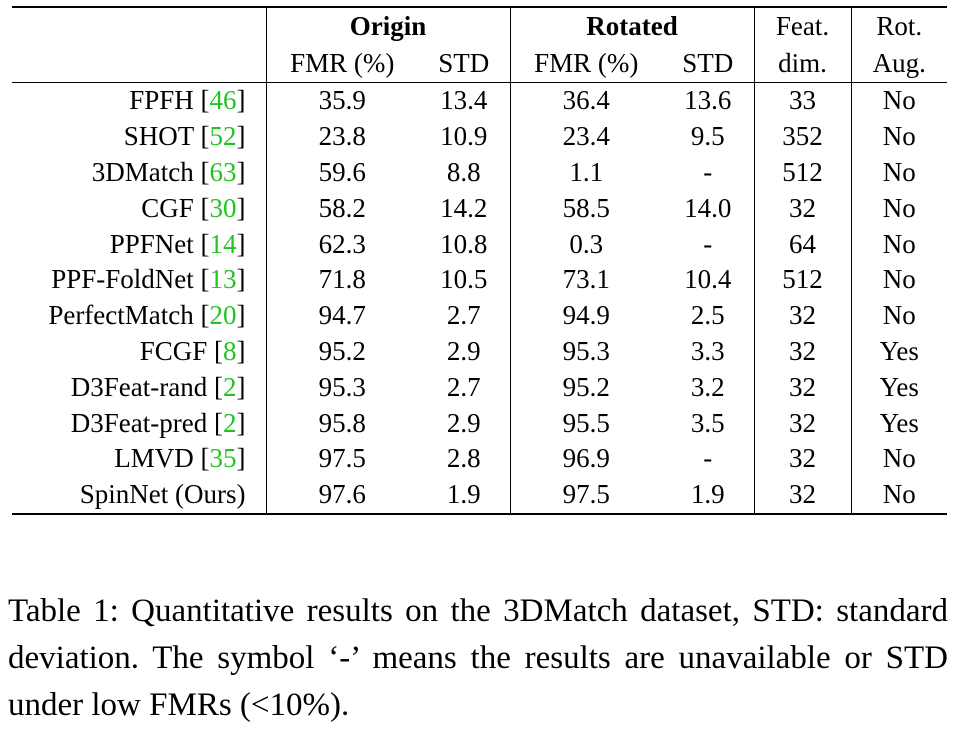  Describe the element at coordinates (342, 350) in the screenshot. I see `origin-fmr-cell: 95.2` at that location.